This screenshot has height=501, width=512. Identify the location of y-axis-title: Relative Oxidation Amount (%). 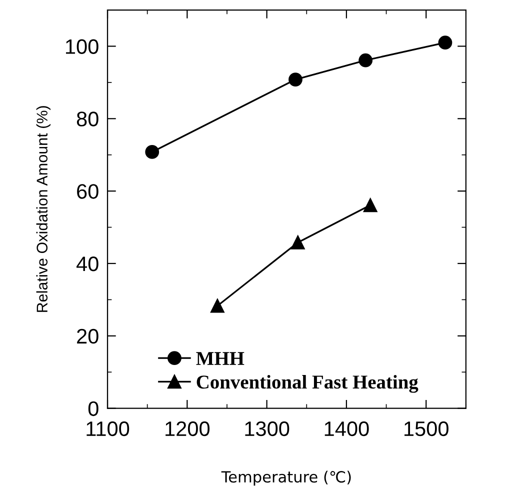
(43, 209).